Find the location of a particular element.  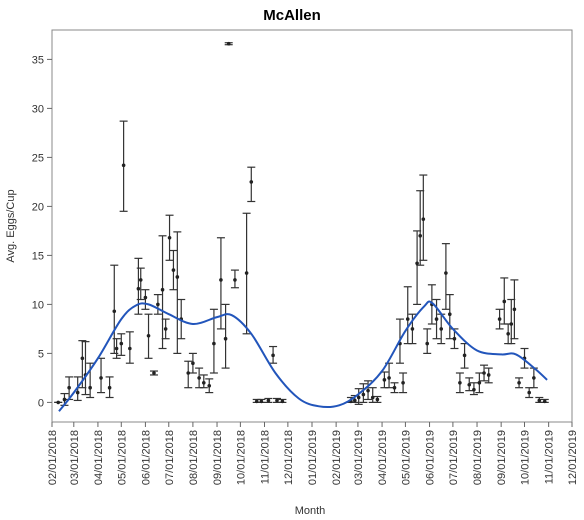

x-tick-label: 01/01/2019 is located at coordinates (313, 457).